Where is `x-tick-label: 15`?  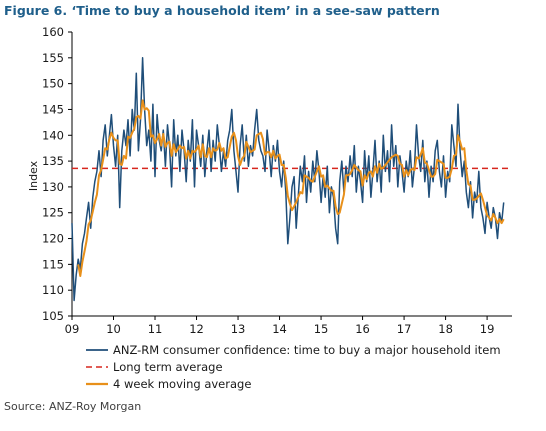
x-tick-label: 15 is located at coordinates (321, 329).